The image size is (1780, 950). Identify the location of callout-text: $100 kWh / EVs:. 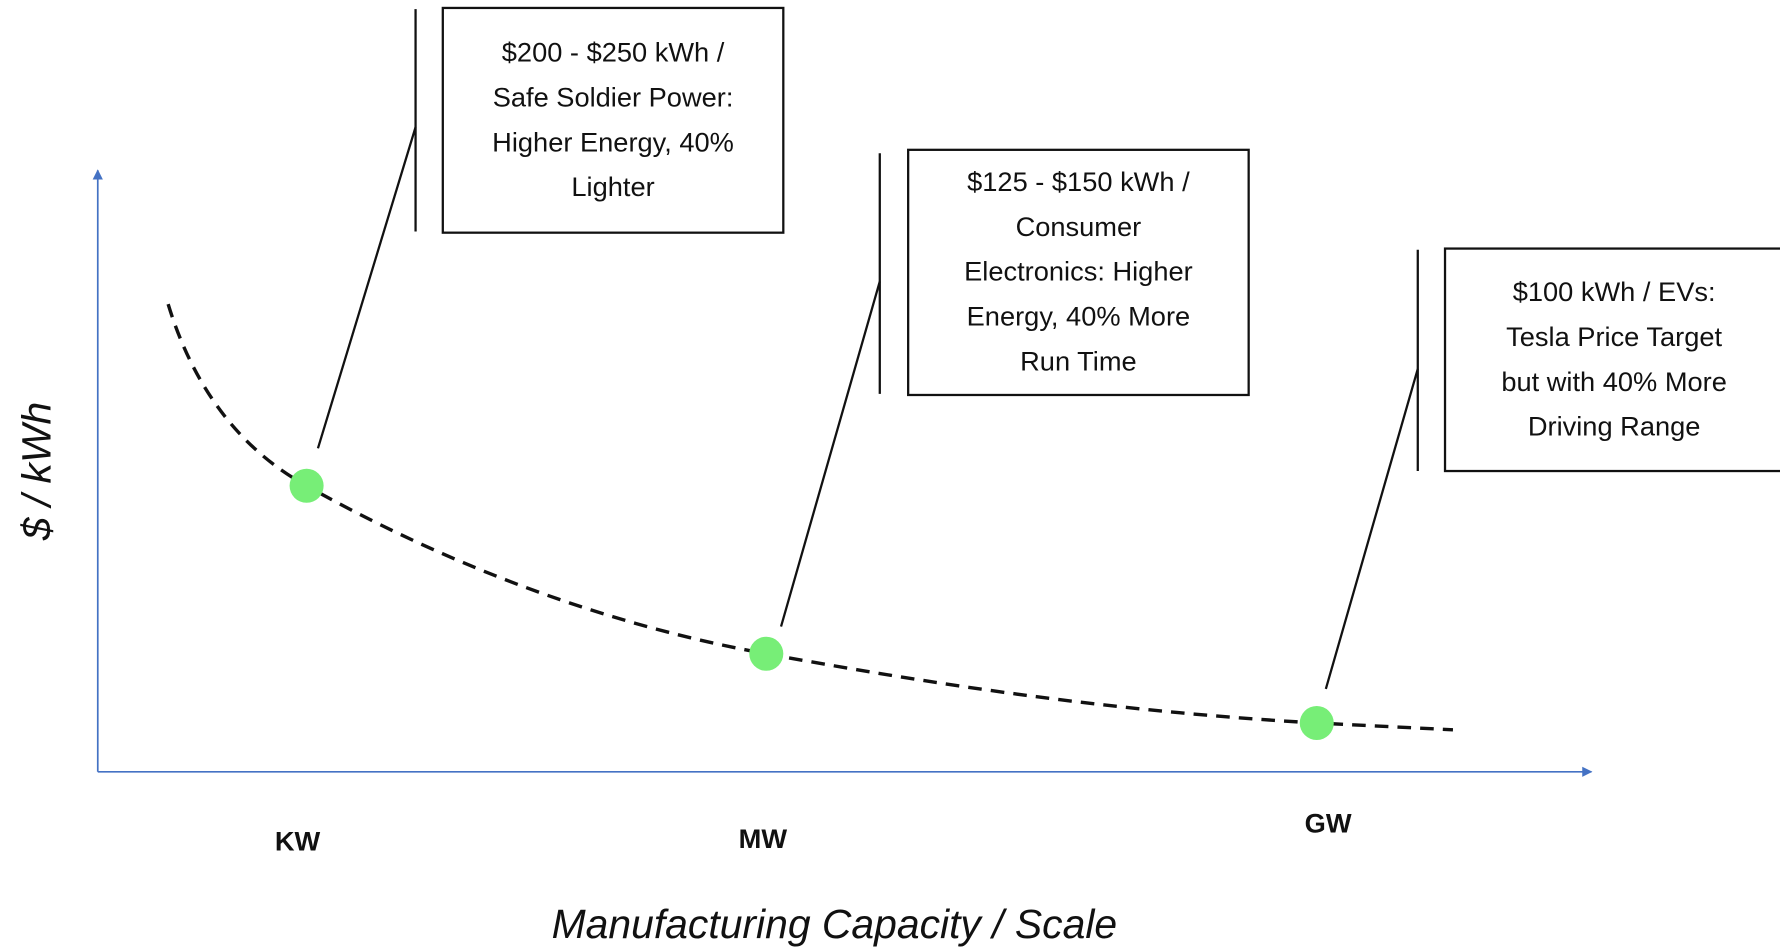
(1614, 291).